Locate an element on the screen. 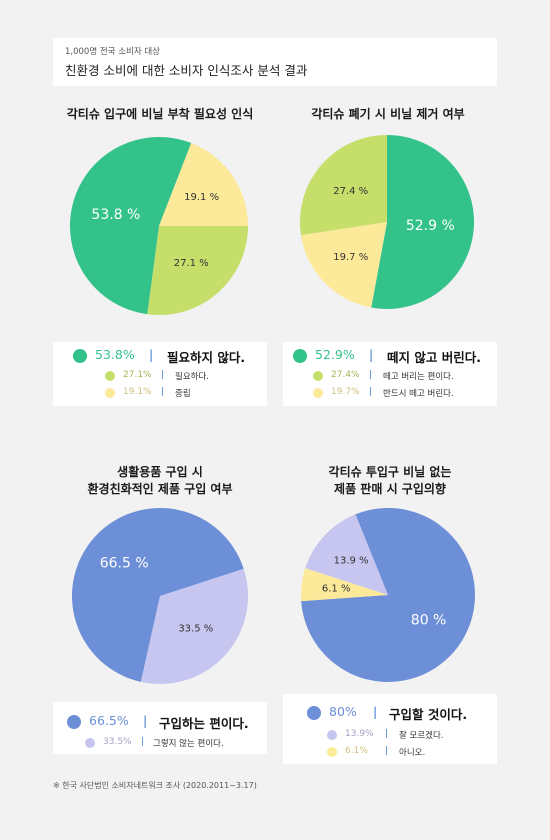  legend-sub-row: 19.1% | 중립 is located at coordinates (160, 393).